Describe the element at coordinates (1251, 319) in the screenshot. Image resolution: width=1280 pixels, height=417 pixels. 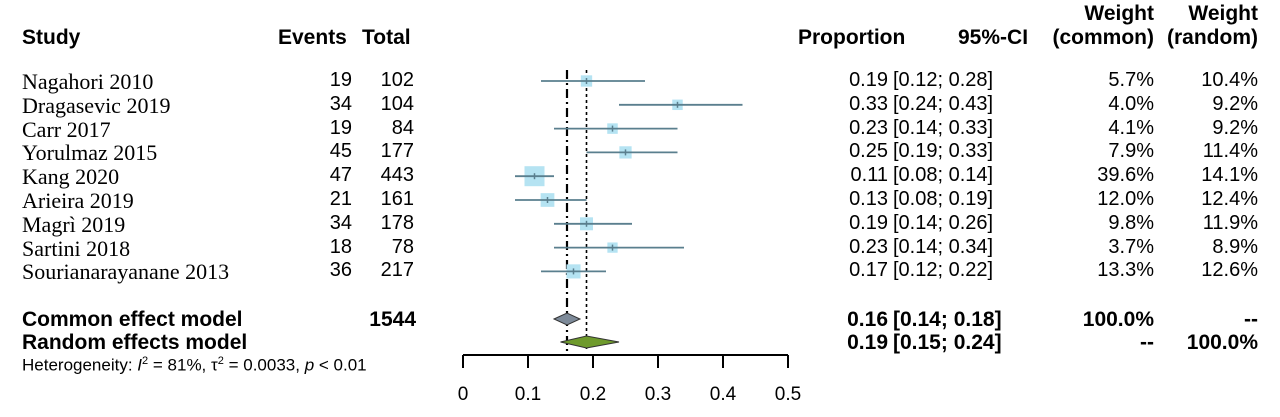
I see `common-model-weight-random: --` at that location.